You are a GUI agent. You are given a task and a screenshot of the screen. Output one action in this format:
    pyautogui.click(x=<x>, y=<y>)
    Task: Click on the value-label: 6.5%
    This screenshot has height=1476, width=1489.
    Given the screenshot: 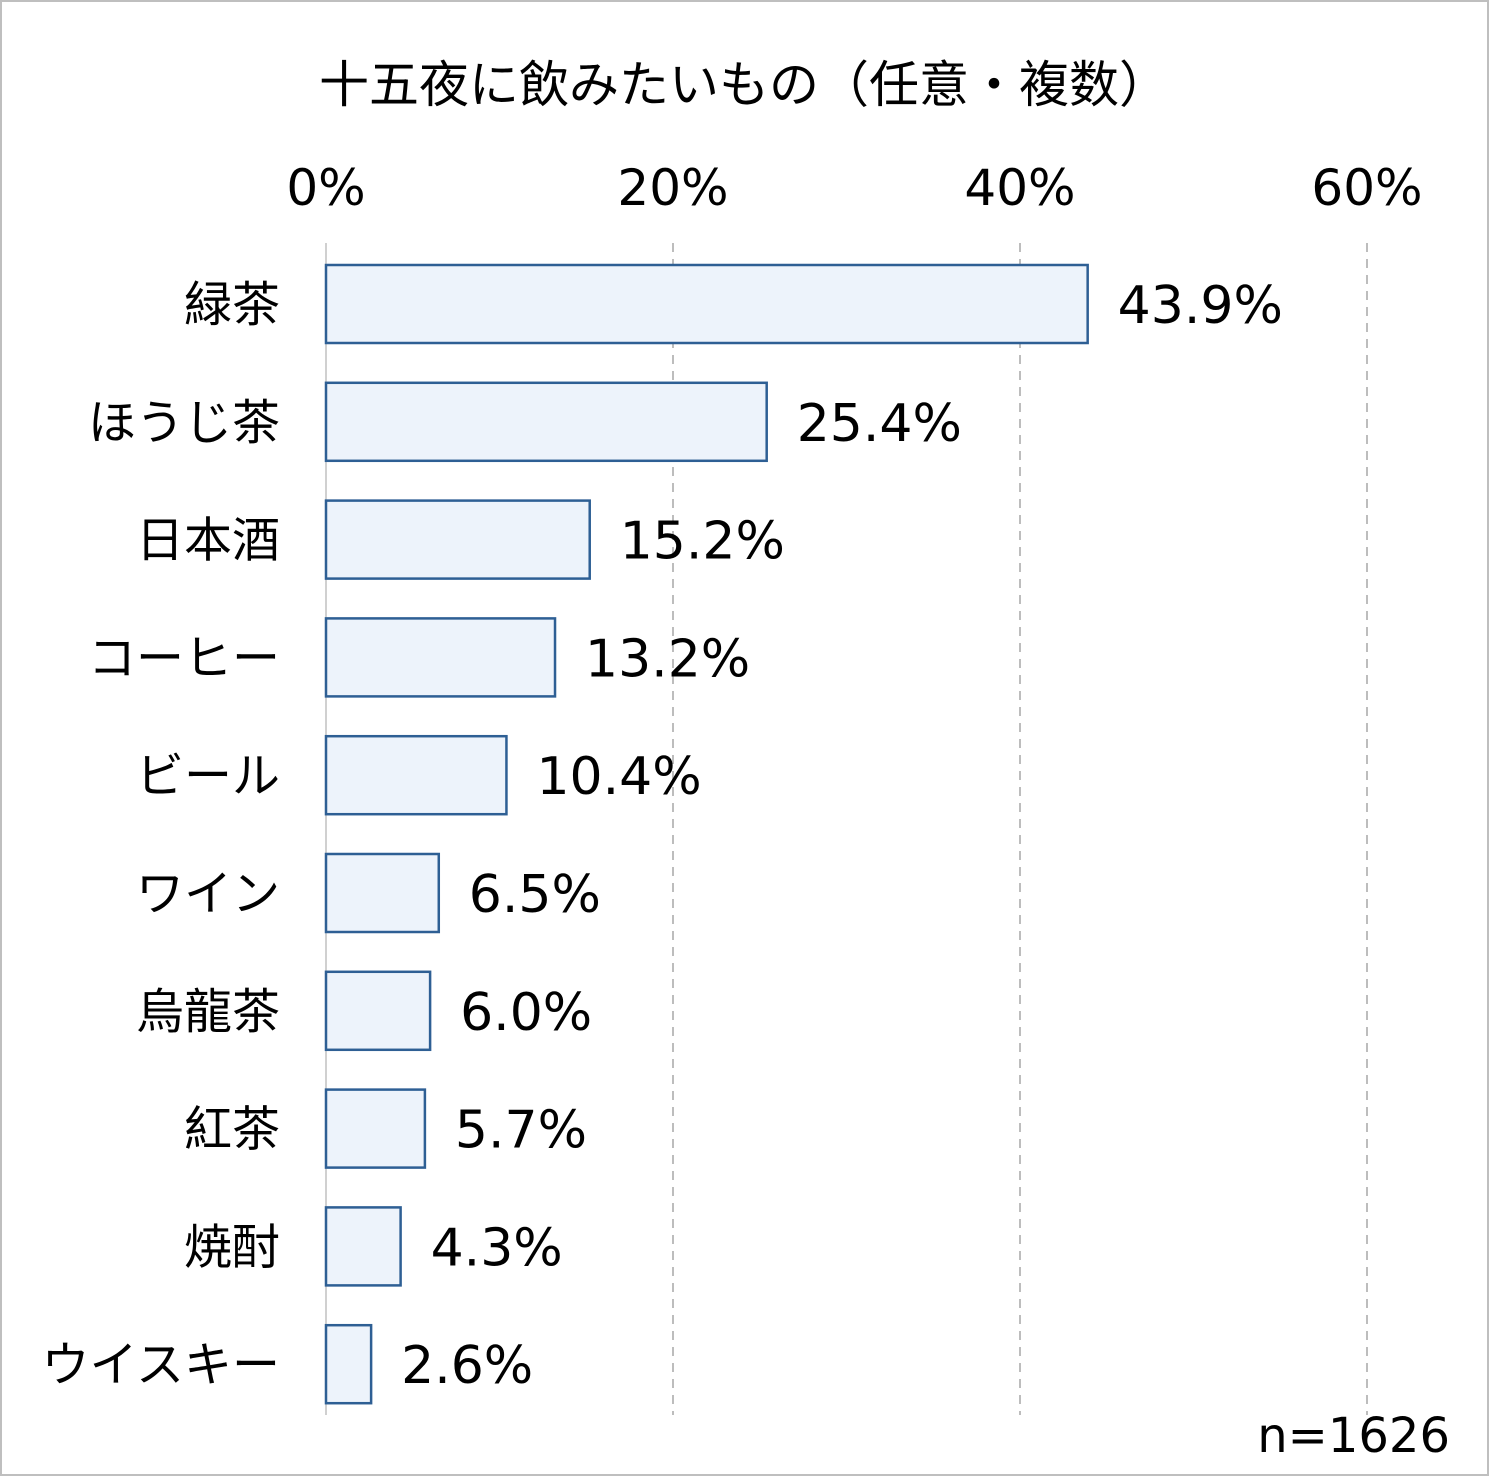 What is the action you would take?
    pyautogui.click(x=535, y=895)
    